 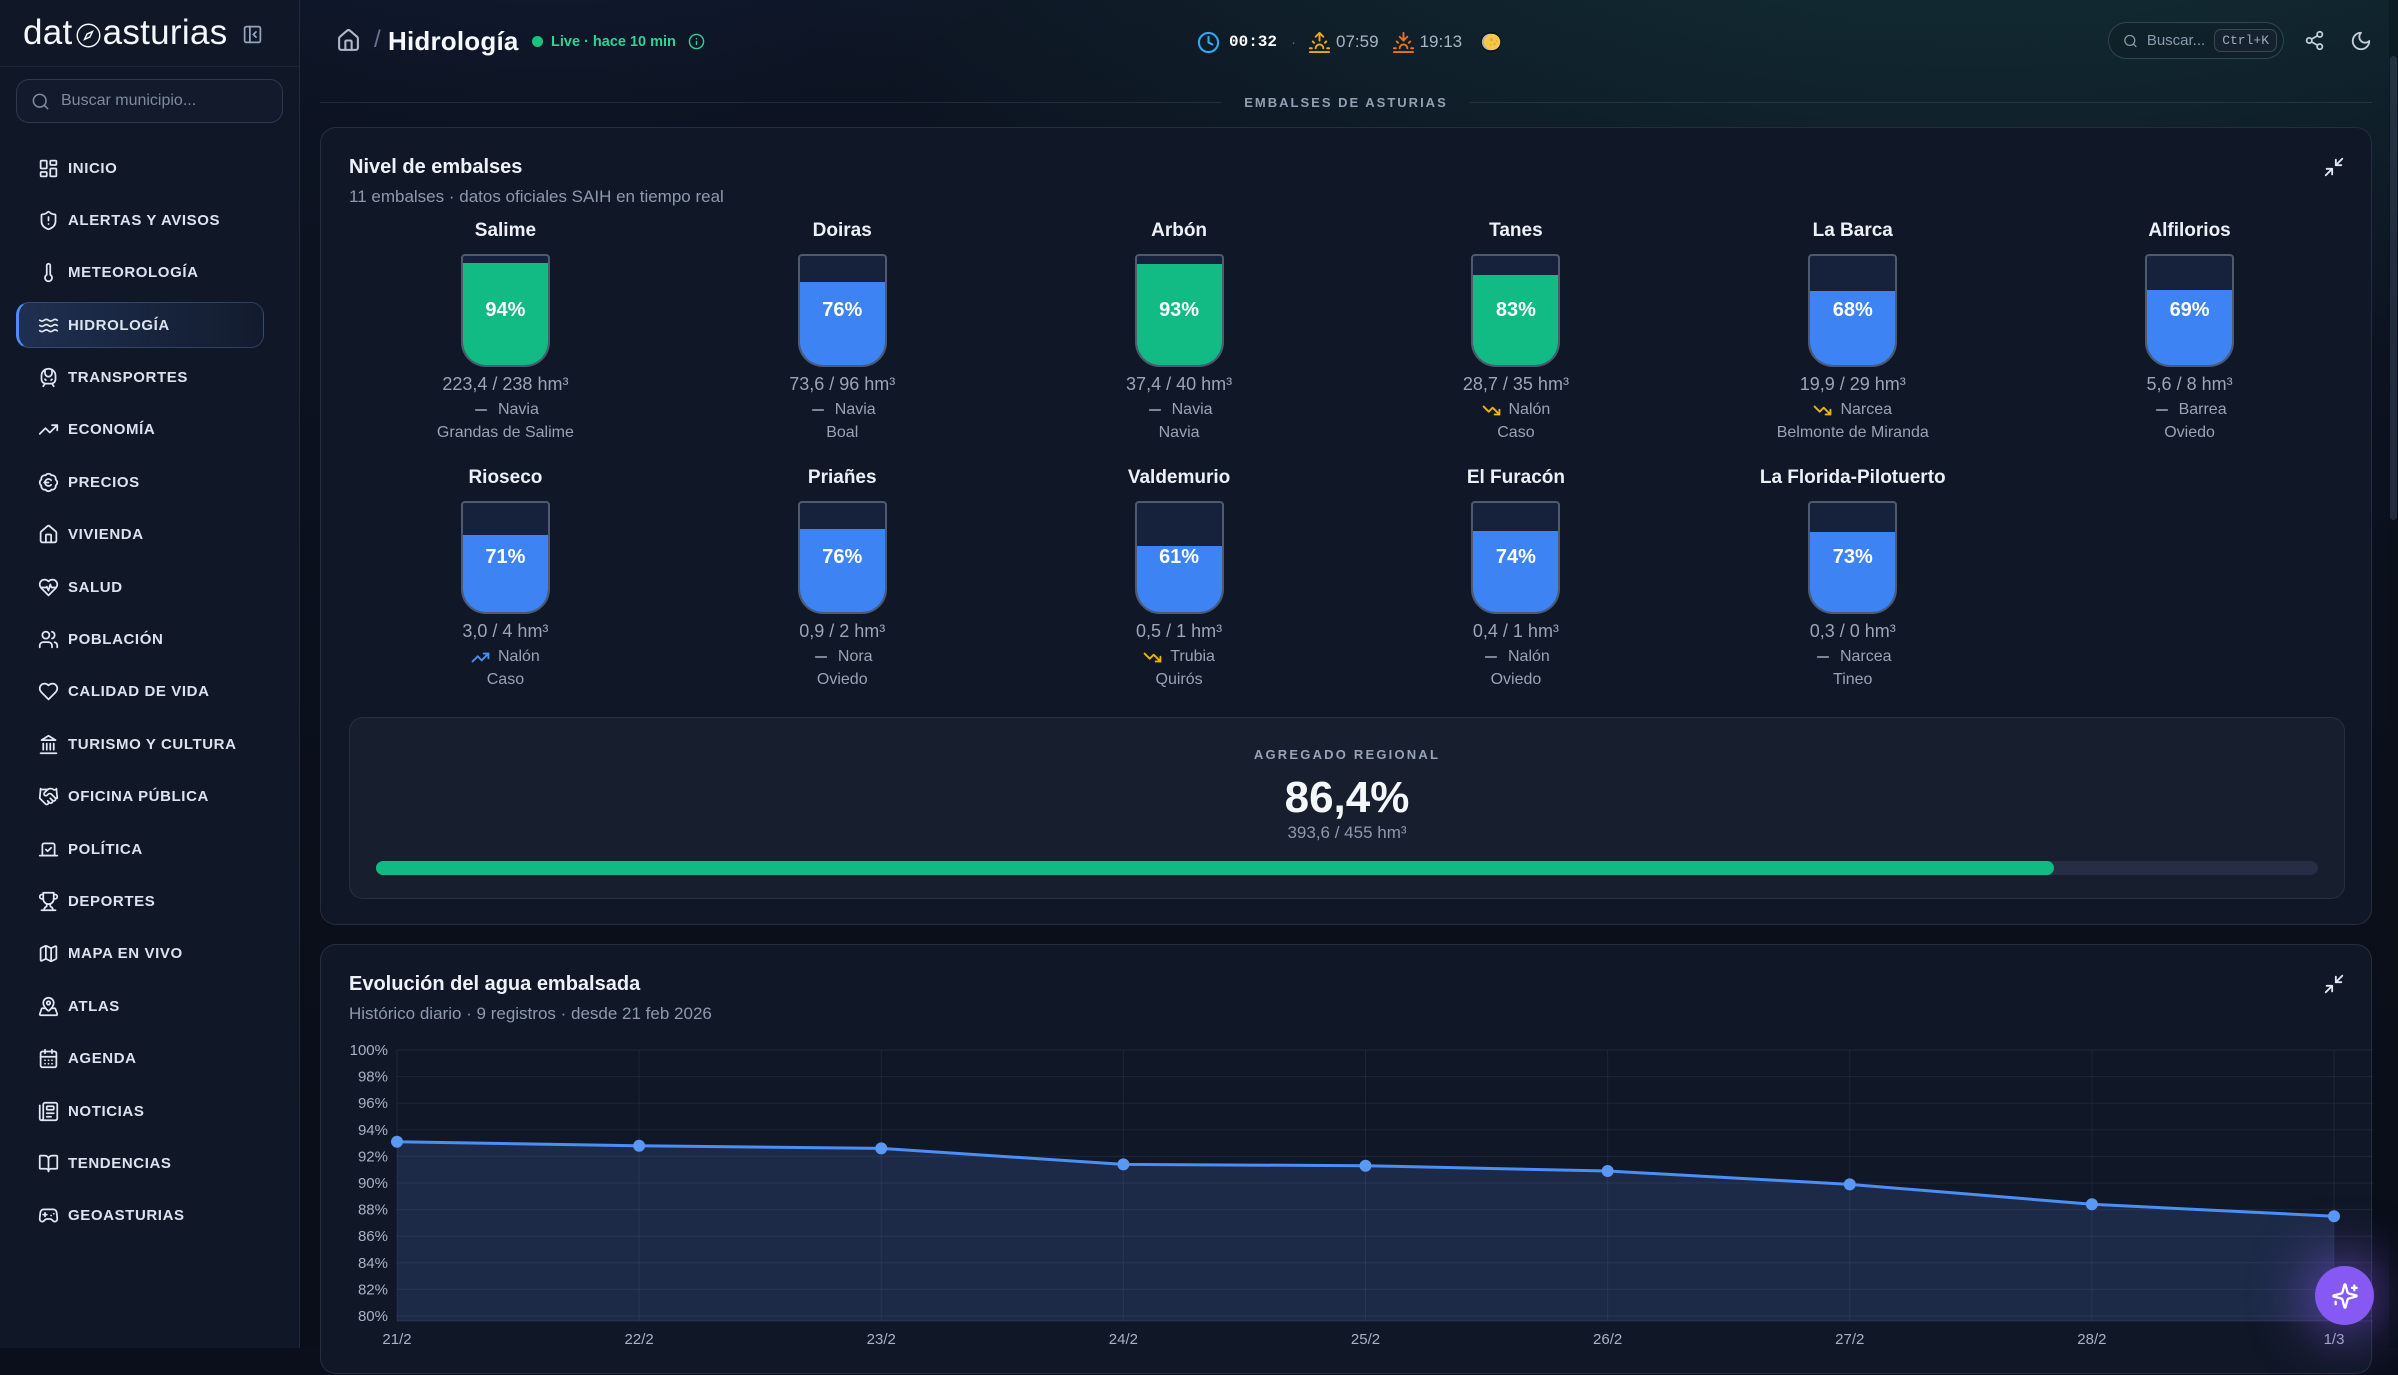 What do you see at coordinates (881, 1339) in the screenshot?
I see `svg-text: 23/2` at bounding box center [881, 1339].